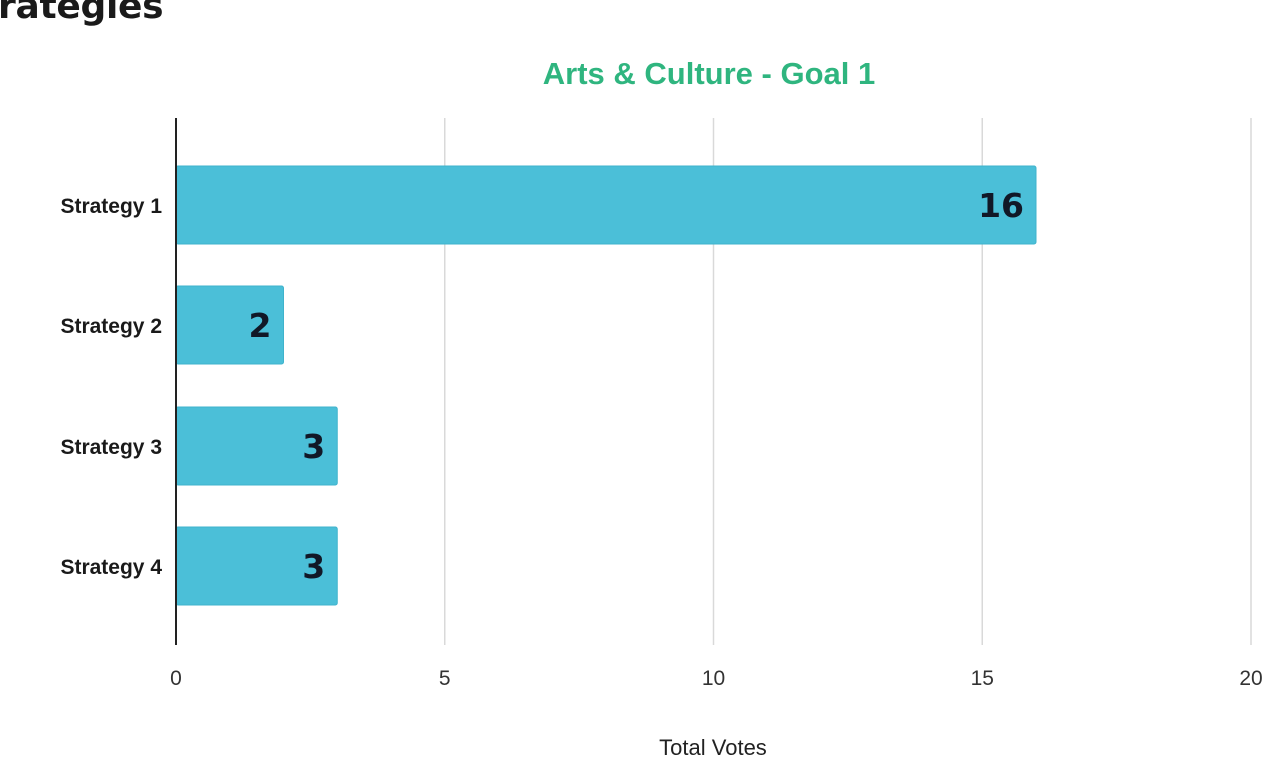 This screenshot has width=1288, height=781. I want to click on category-label-2: Strategy 2, so click(111, 326).